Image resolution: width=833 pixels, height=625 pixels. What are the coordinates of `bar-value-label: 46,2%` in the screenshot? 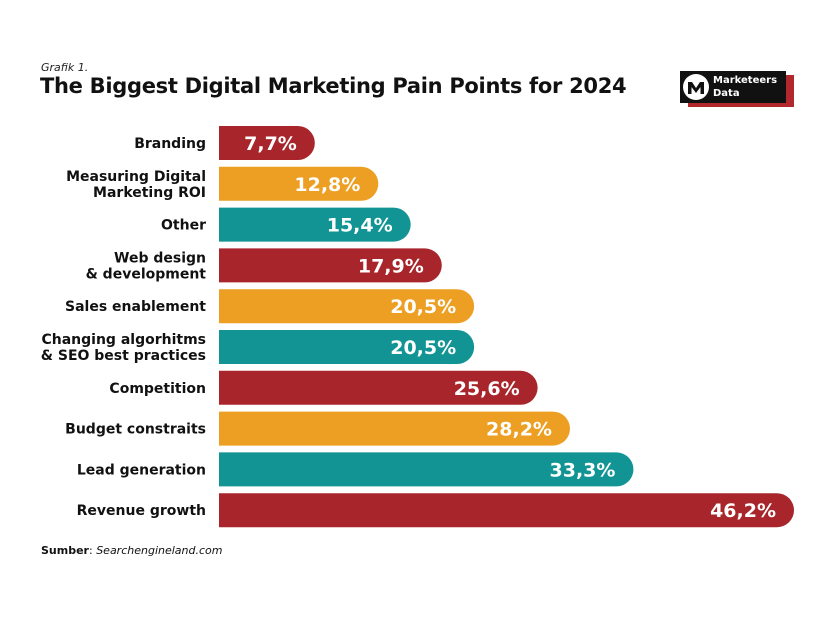 It's located at (743, 511).